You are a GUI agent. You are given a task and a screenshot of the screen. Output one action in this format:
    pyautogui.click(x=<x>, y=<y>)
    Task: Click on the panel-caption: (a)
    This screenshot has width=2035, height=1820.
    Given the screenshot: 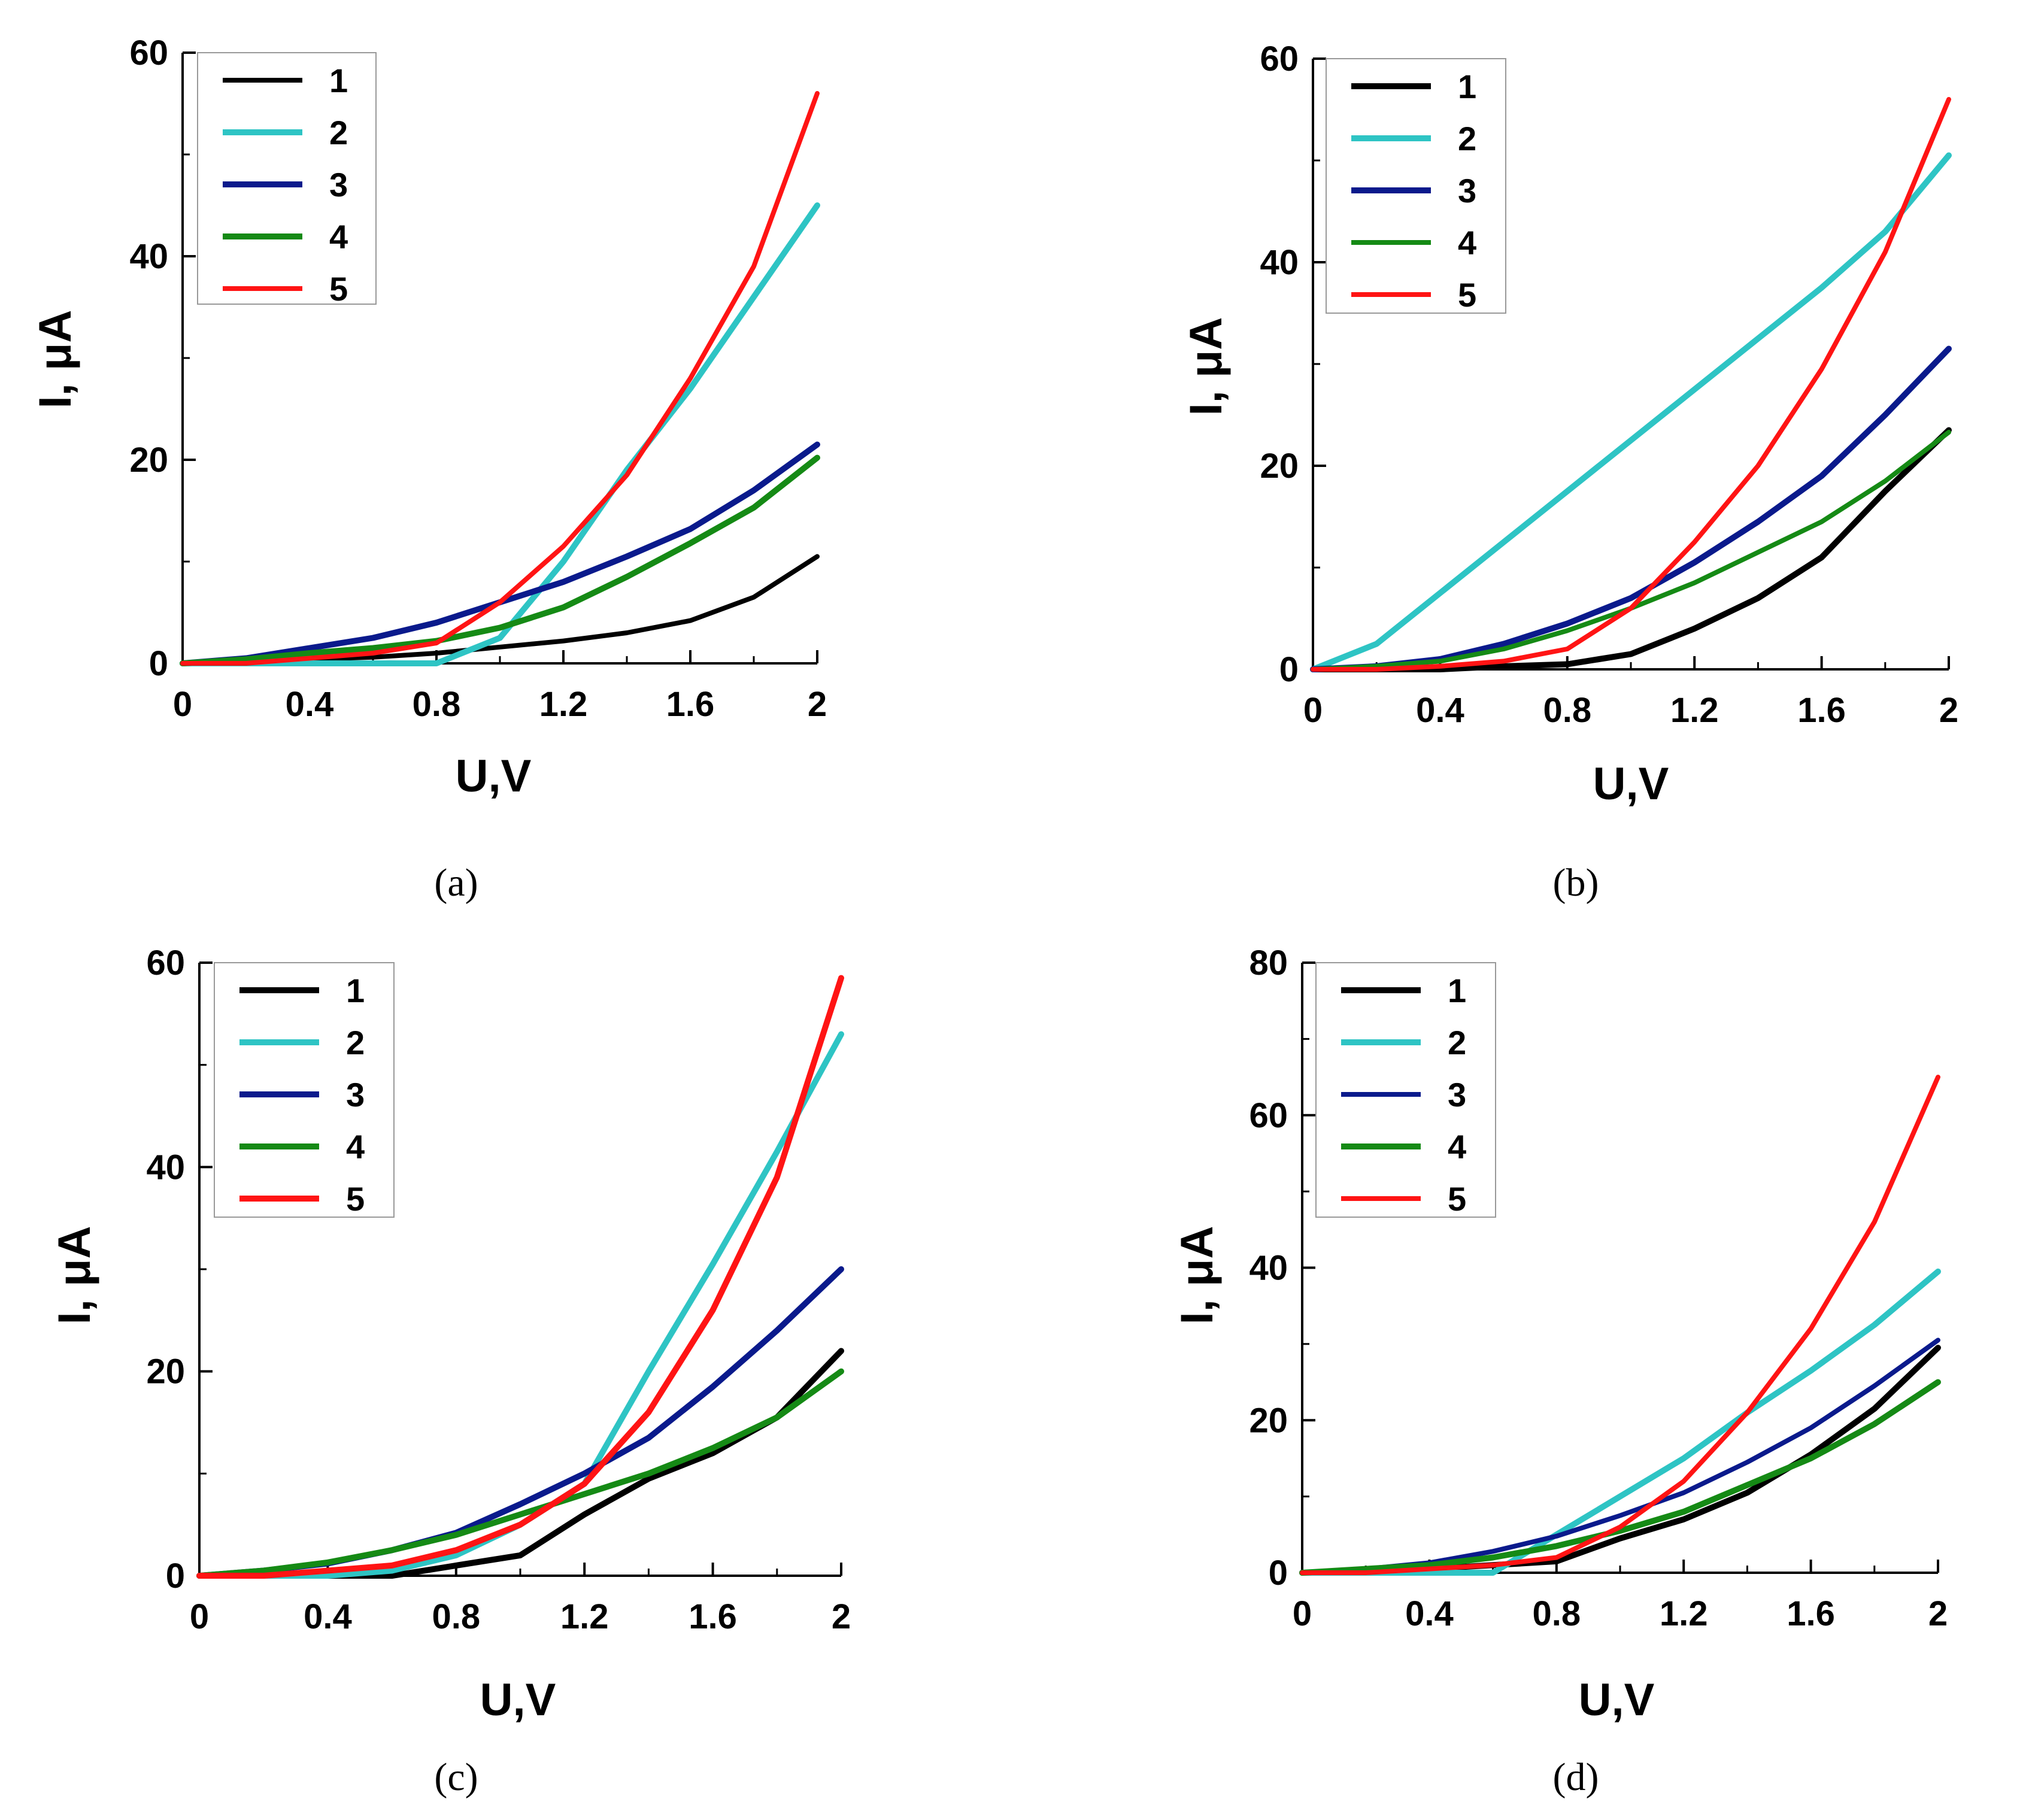 What is the action you would take?
    pyautogui.click(x=456, y=883)
    